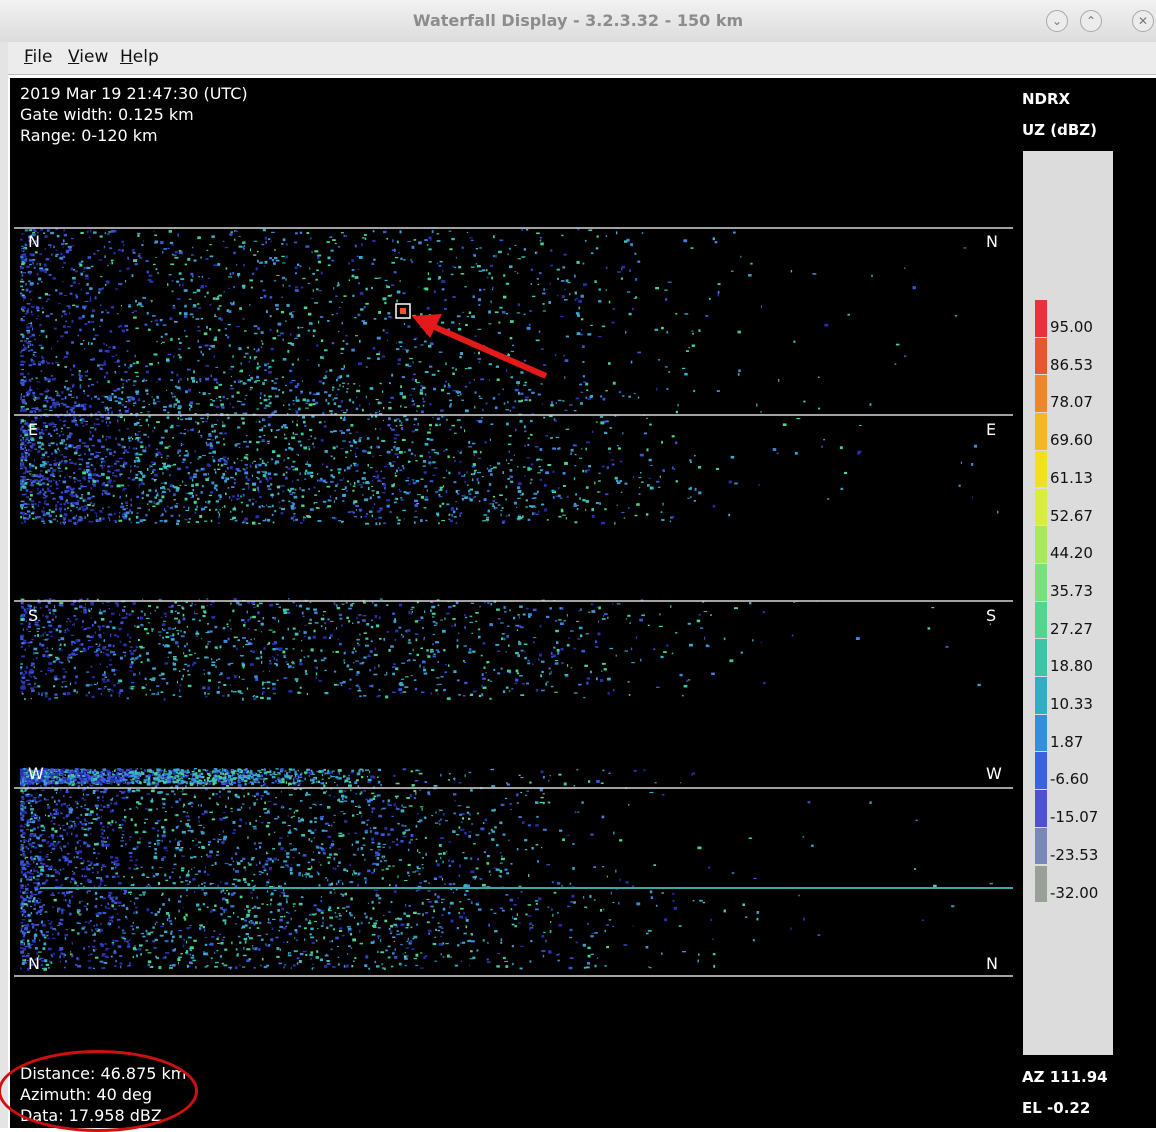 This screenshot has height=1132, width=1156. I want to click on minimize-button: ⌄, so click(1057, 21).